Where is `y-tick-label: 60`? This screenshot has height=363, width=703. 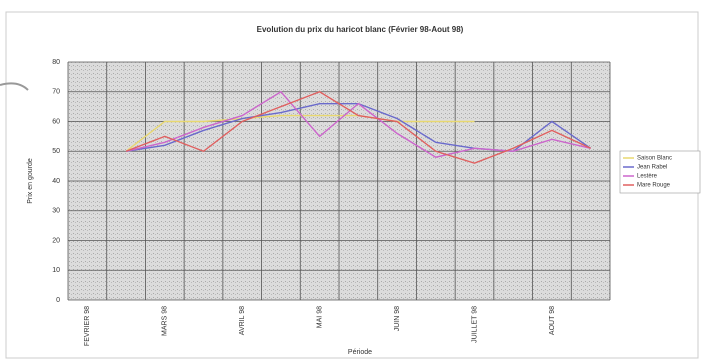 y-tick-label: 60 is located at coordinates (56, 121).